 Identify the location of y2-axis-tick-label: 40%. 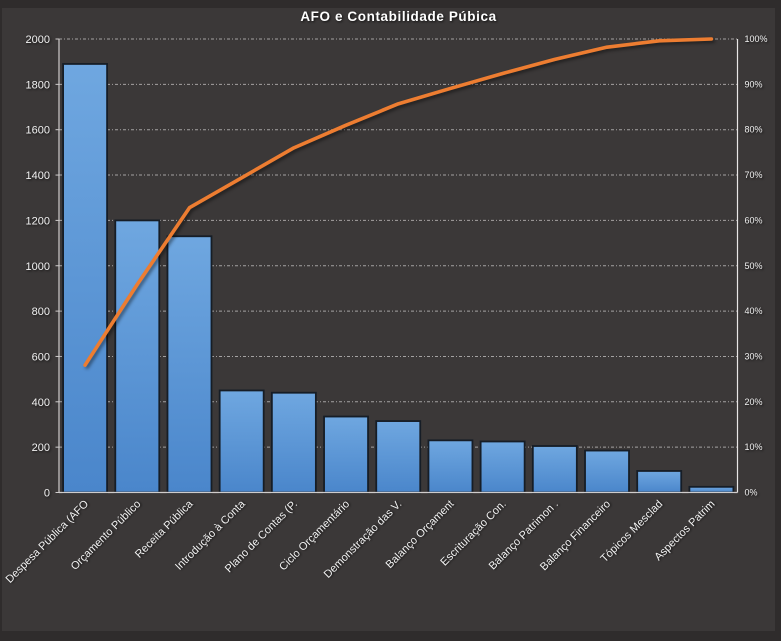
(754, 311).